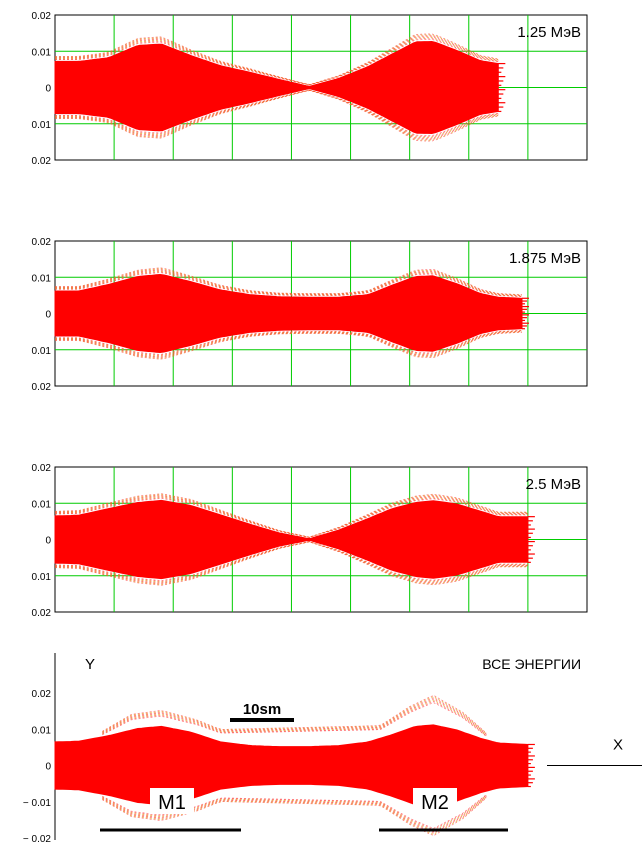 The height and width of the screenshot is (845, 643). What do you see at coordinates (553, 484) in the screenshot?
I see `panel-title: 2.5 МэВ` at bounding box center [553, 484].